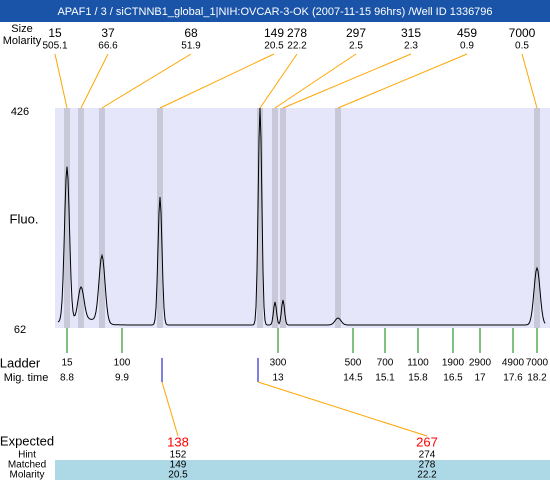 The width and height of the screenshot is (550, 480). I want to click on ladder-size: 500, so click(353, 363).